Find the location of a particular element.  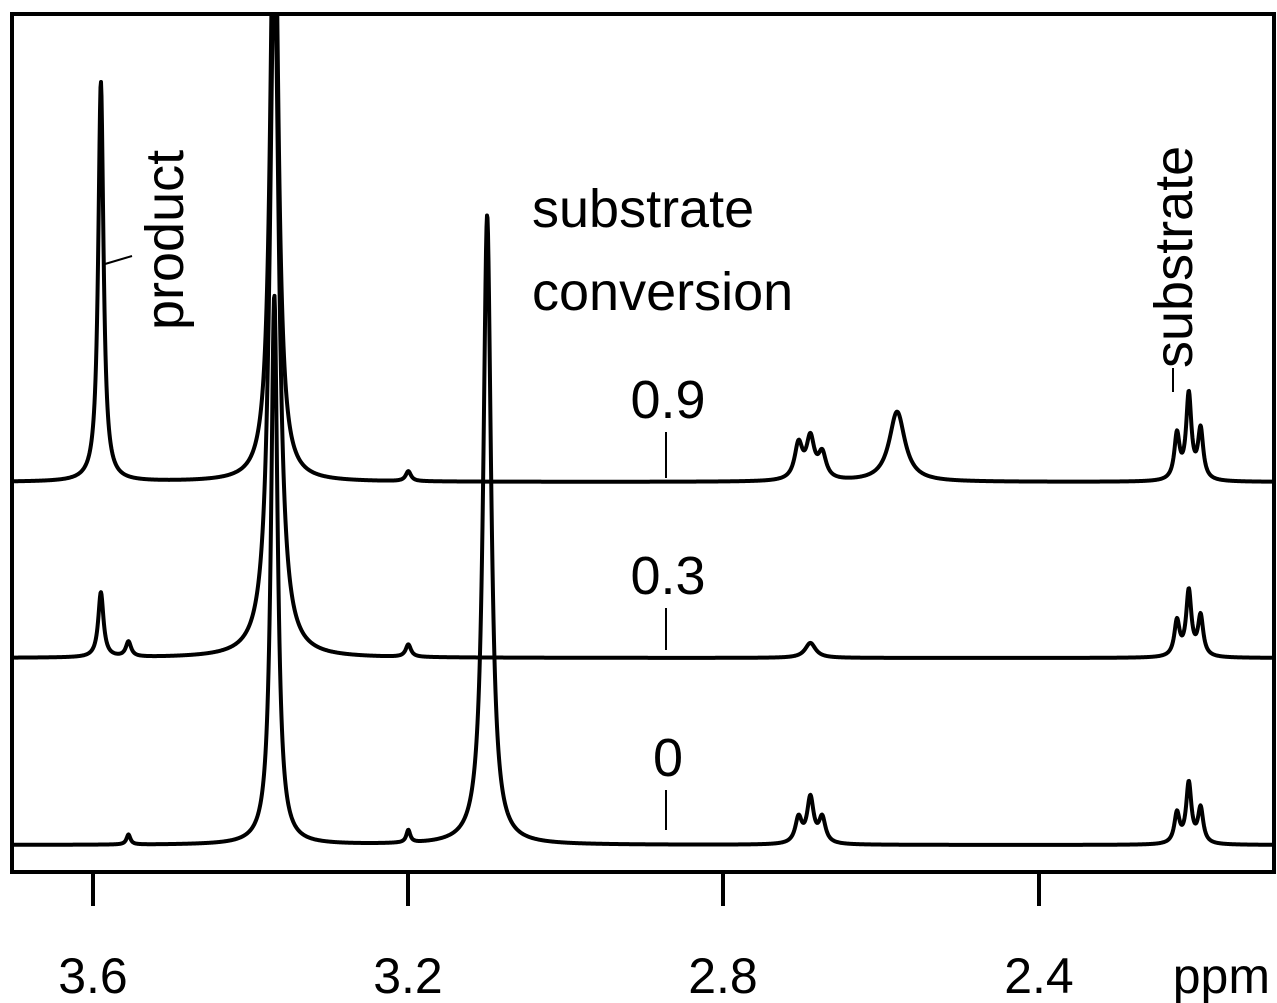

product-label: product is located at coordinates (165, 240).